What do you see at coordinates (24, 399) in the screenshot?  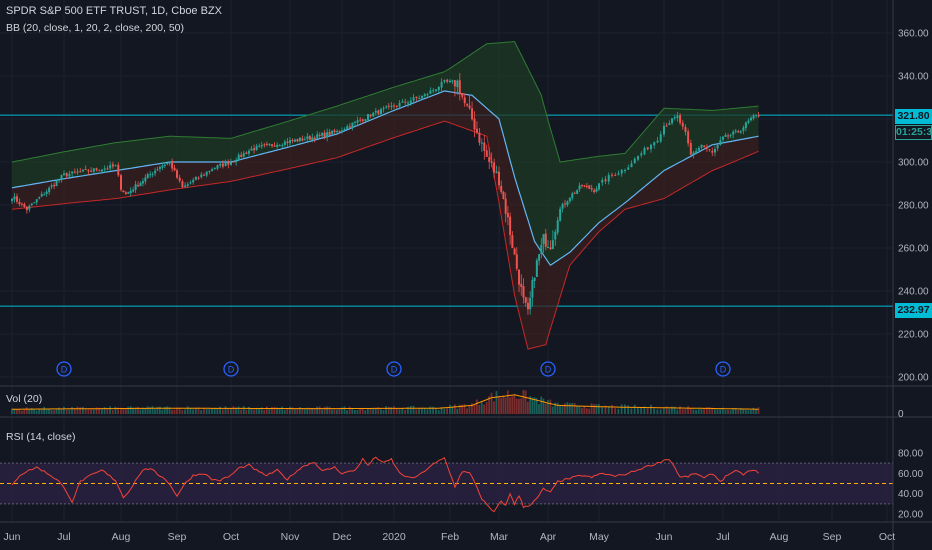 I see `volume-indicator-label: Vol (20)` at bounding box center [24, 399].